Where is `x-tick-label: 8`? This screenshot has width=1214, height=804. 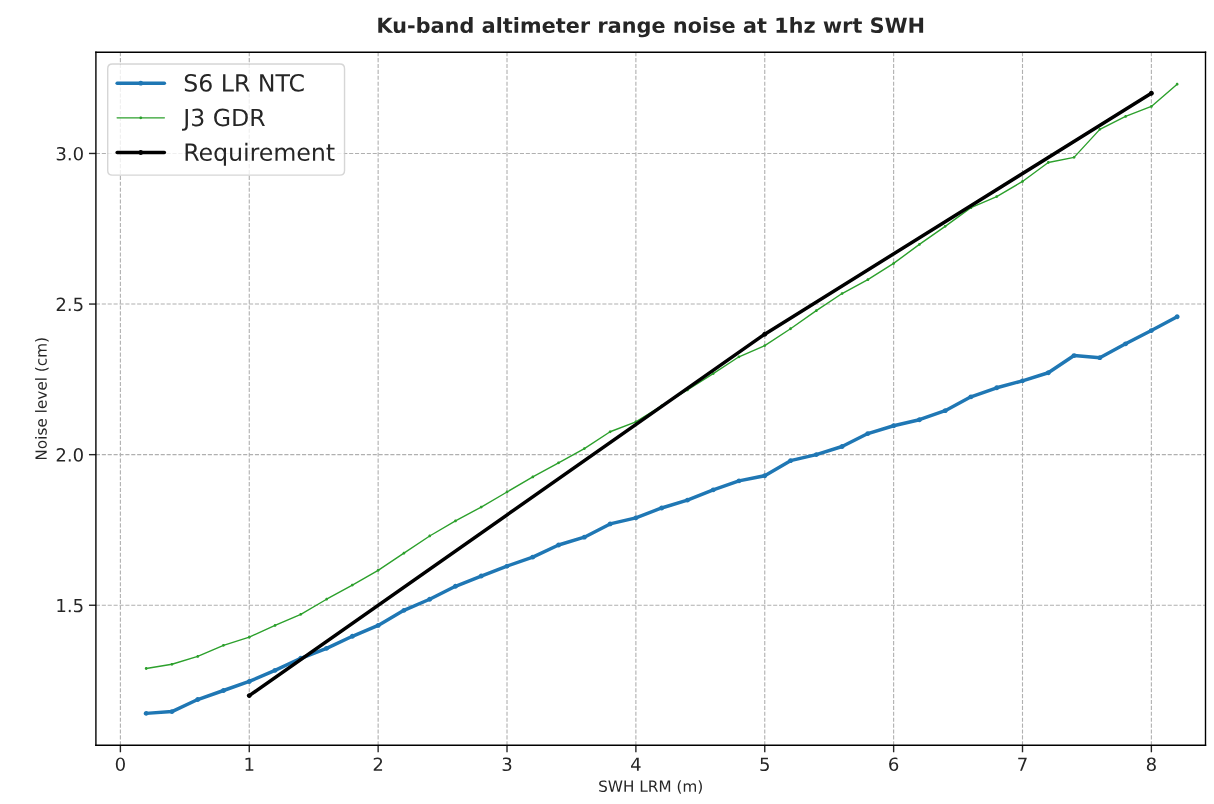 x-tick-label: 8 is located at coordinates (1151, 764).